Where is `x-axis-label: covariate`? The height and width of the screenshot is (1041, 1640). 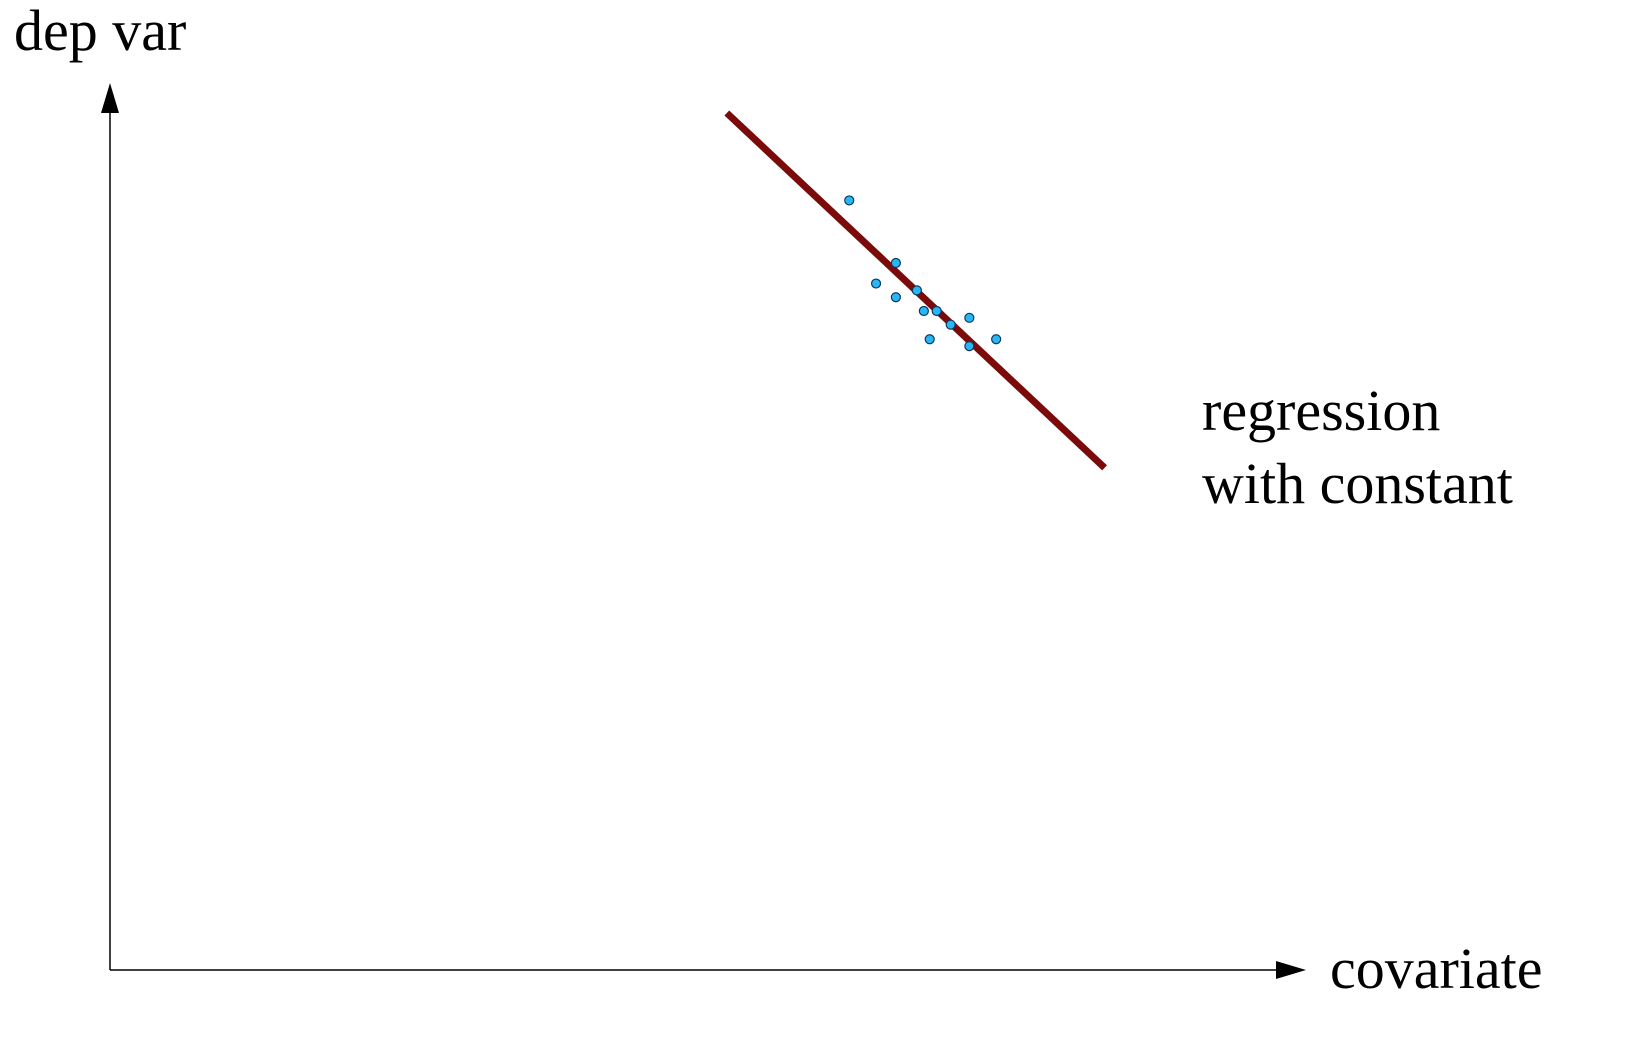
x-axis-label: covariate is located at coordinates (1436, 968).